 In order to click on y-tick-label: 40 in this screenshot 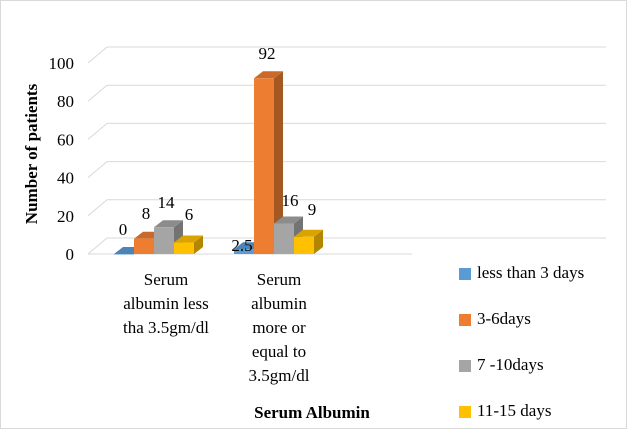, I will do `click(65, 178)`.